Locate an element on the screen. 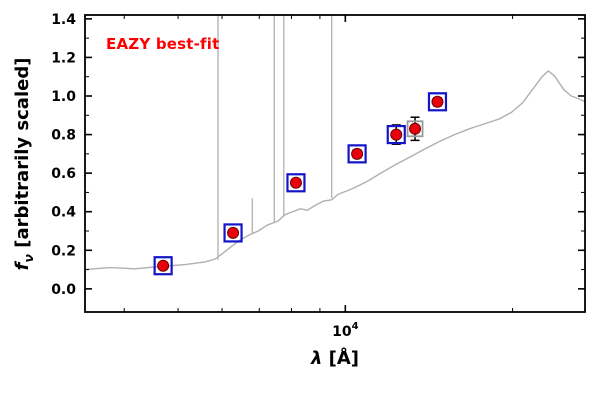  bestfit-annotation: EAZY best-fit is located at coordinates (163, 44).